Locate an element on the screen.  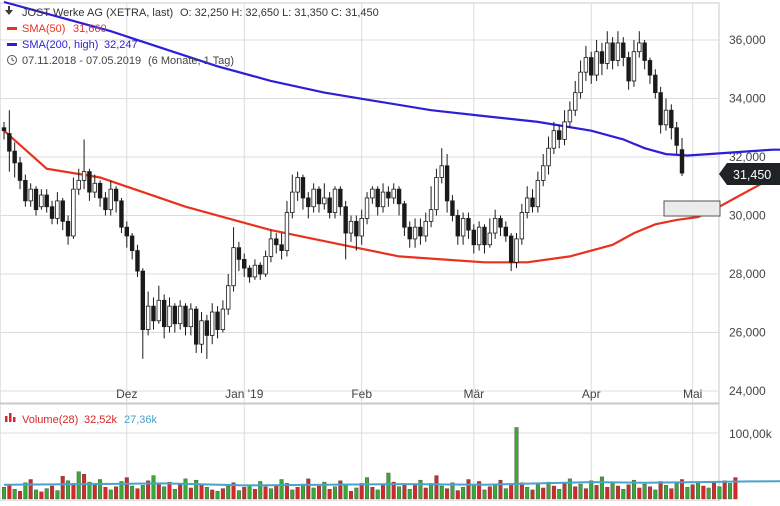
sma50-value: 31,660 is located at coordinates (90, 29).